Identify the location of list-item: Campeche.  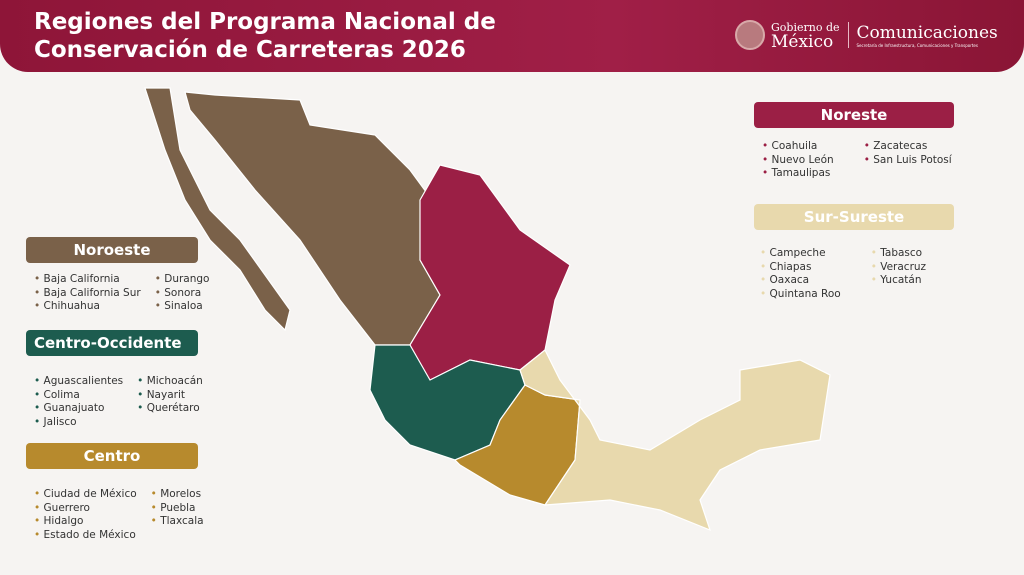
(800, 254).